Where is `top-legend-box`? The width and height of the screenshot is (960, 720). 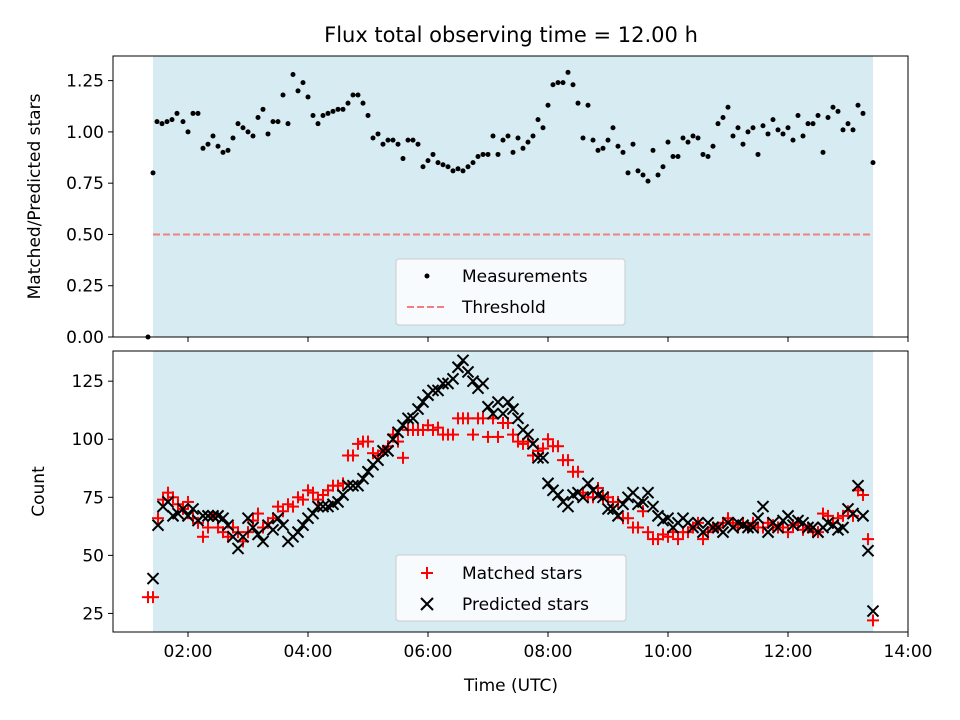
top-legend-box is located at coordinates (510, 292).